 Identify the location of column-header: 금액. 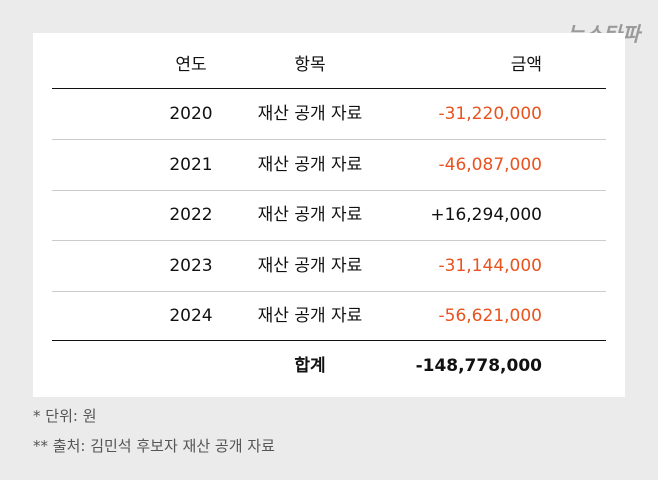
(526, 65).